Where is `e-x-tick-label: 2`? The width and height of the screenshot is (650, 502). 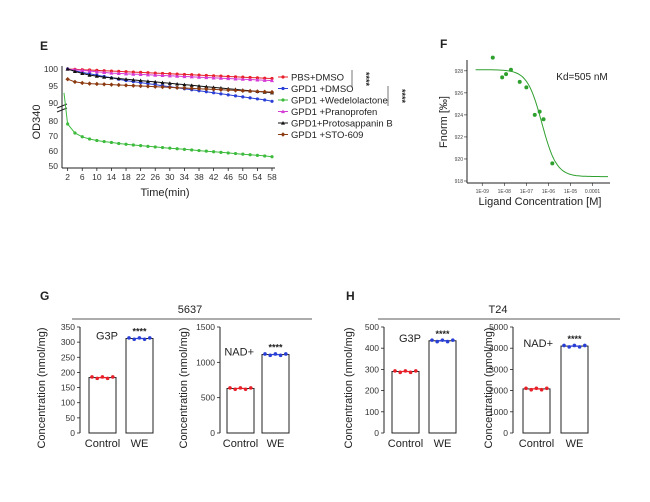
e-x-tick-label: 2 is located at coordinates (67, 177).